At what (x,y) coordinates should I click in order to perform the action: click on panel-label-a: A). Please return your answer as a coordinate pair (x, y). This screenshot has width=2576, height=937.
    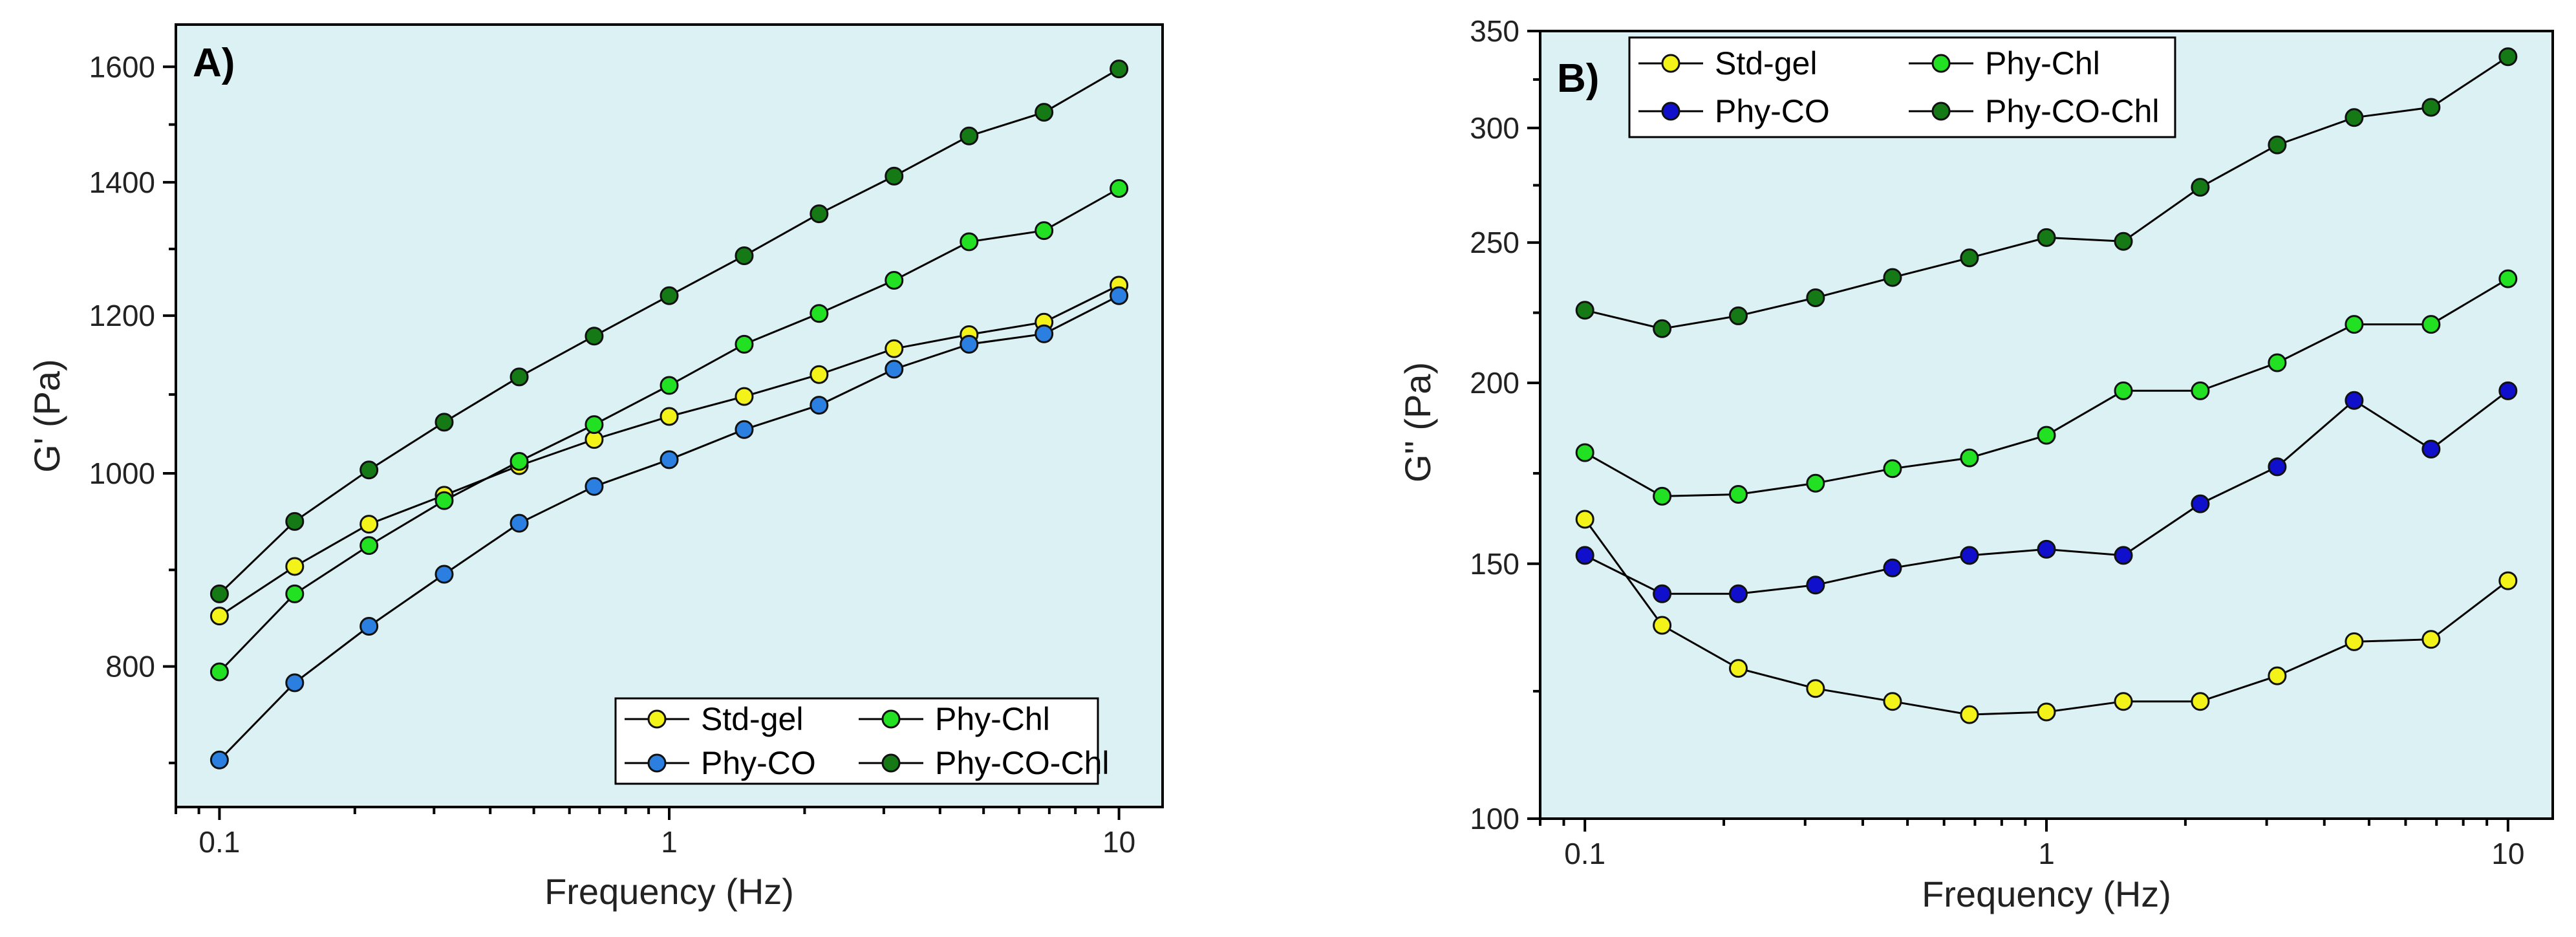
    Looking at the image, I should click on (214, 63).